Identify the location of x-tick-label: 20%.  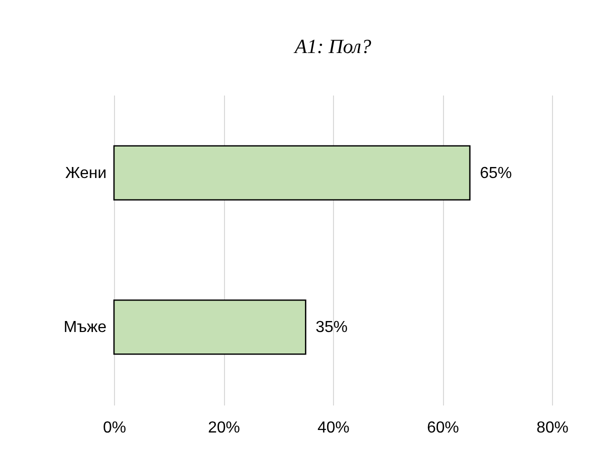
(224, 428).